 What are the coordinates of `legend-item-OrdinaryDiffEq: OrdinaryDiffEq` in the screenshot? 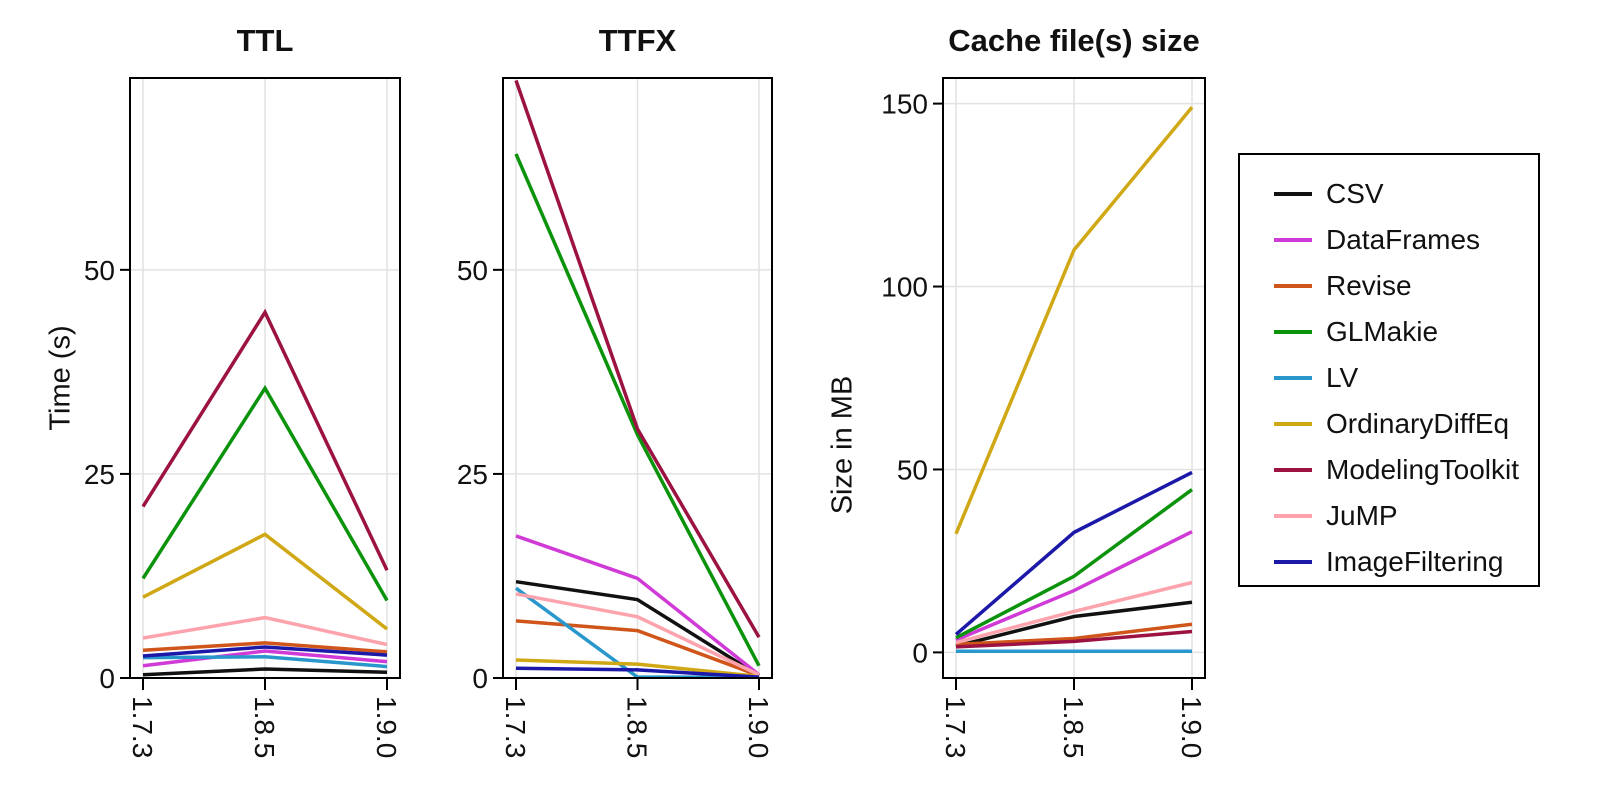 It's located at (1389, 424).